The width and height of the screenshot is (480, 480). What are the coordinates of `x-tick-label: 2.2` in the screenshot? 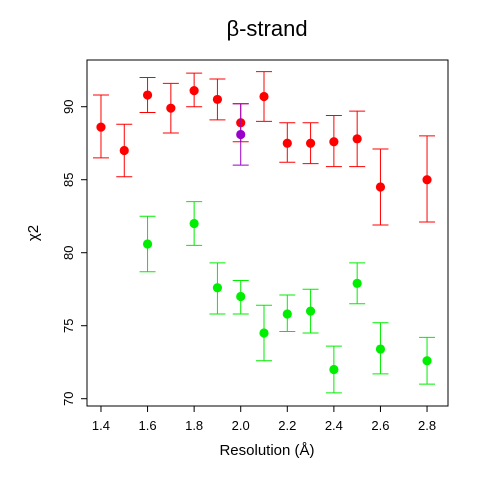 It's located at (287, 425).